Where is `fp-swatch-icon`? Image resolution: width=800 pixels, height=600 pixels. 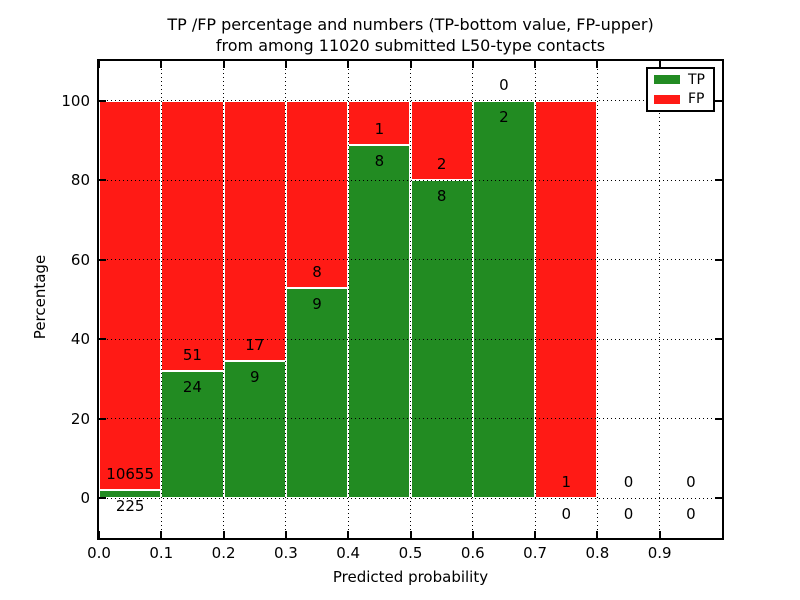 fp-swatch-icon is located at coordinates (667, 99).